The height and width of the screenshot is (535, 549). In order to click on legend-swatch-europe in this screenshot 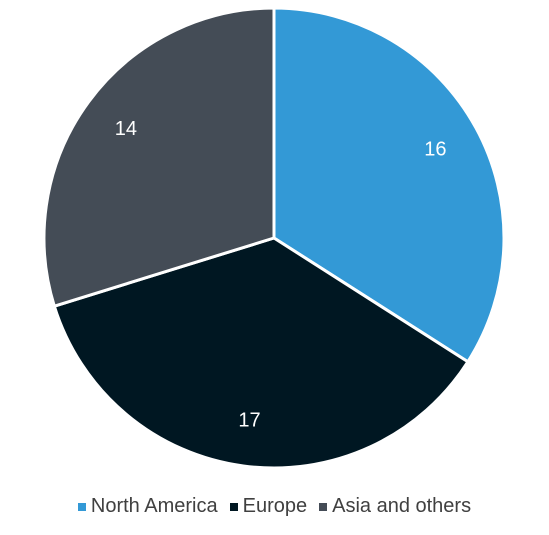, I will do `click(233, 506)`.